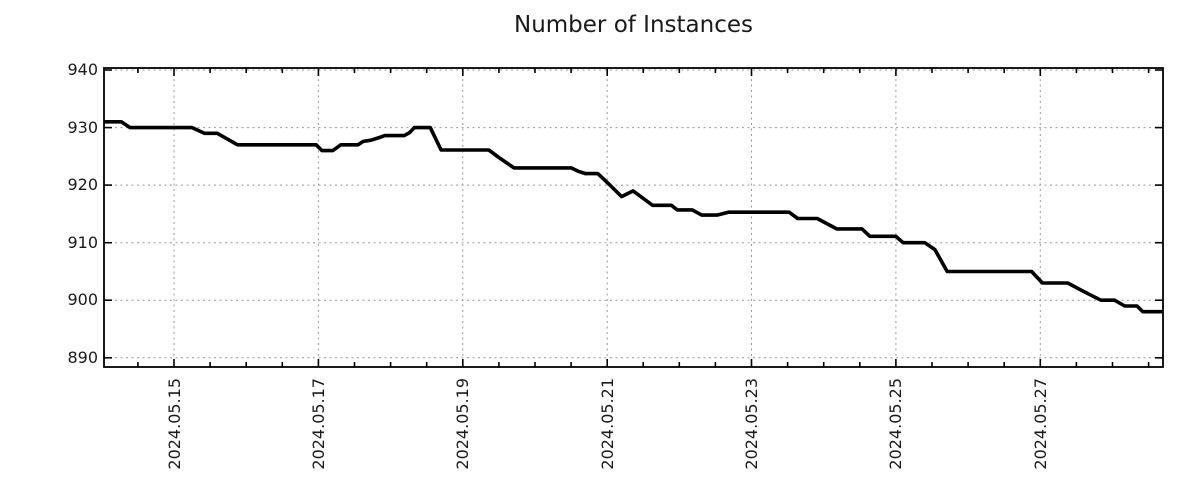  Describe the element at coordinates (174, 424) in the screenshot. I see `x-tick-label: 2024.05.15` at that location.